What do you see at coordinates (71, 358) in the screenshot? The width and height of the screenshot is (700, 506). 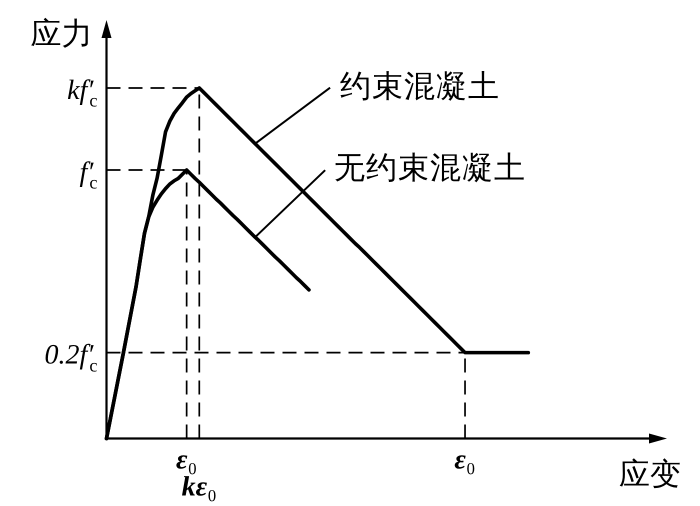 I see `ref-line-label: 0.2f′$_{c}$` at bounding box center [71, 358].